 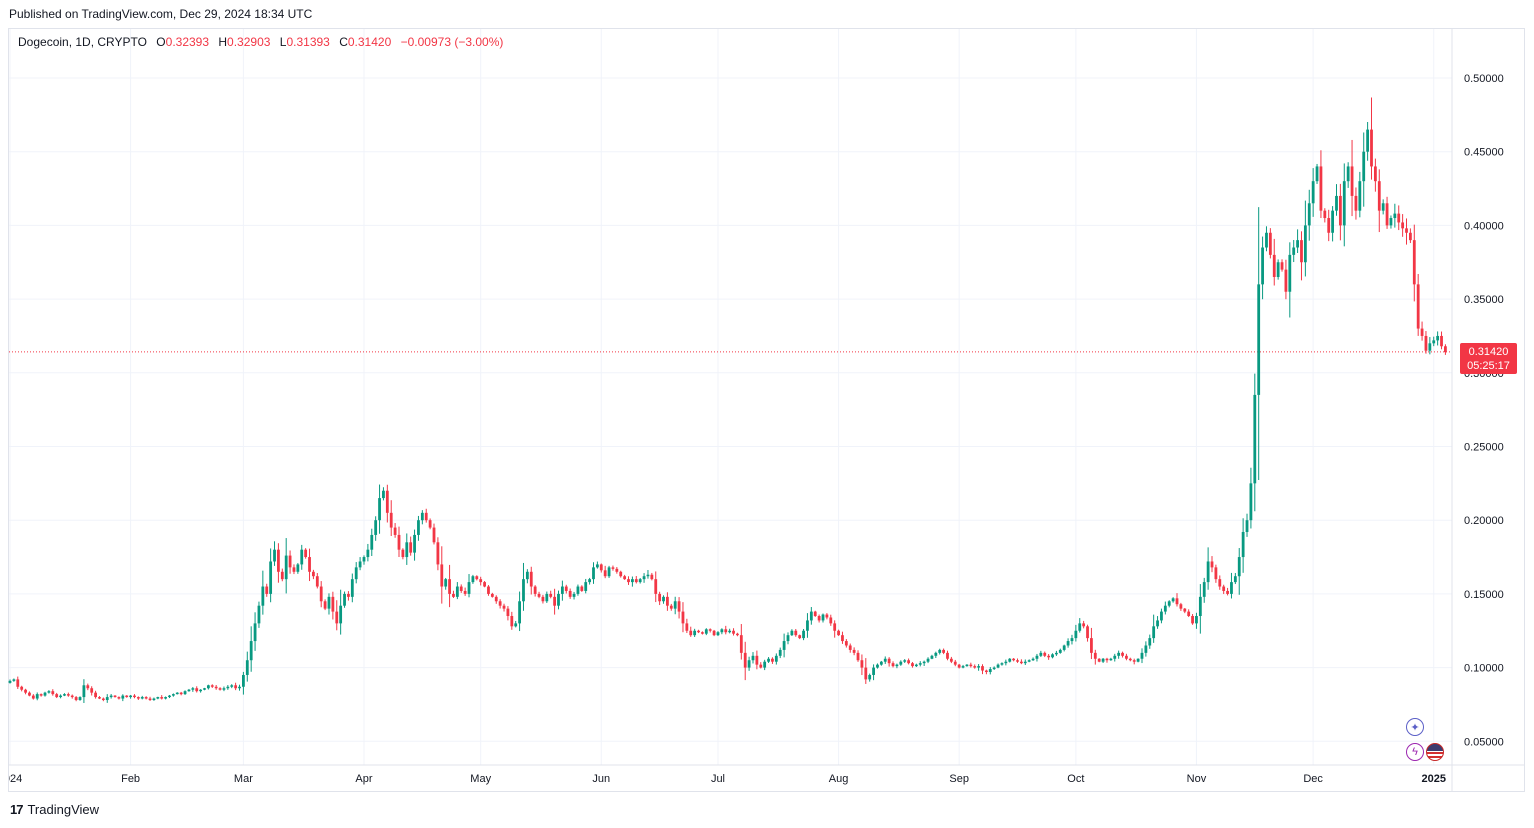 What do you see at coordinates (1415, 727) in the screenshot?
I see `compass-icon: ✦` at bounding box center [1415, 727].